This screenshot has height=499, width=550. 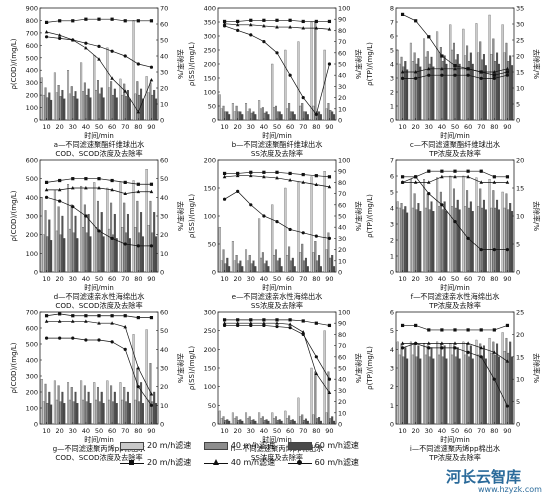 What do you see at coordinates (520, 41) in the screenshot?
I see `y2-tick-label: 25` at bounding box center [520, 41].